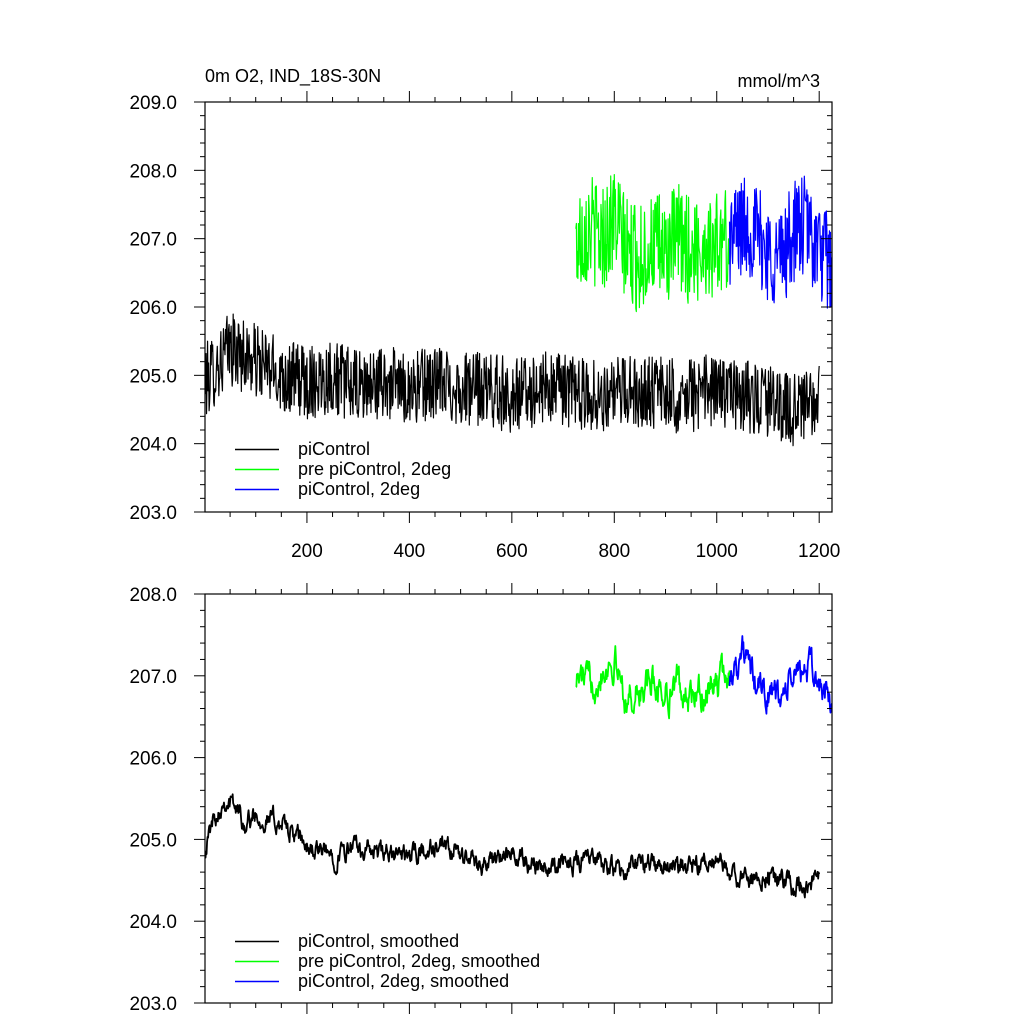 This screenshot has width=1024, height=1024. Describe the element at coordinates (614, 551) in the screenshot. I see `x-tick-label: 800` at that location.